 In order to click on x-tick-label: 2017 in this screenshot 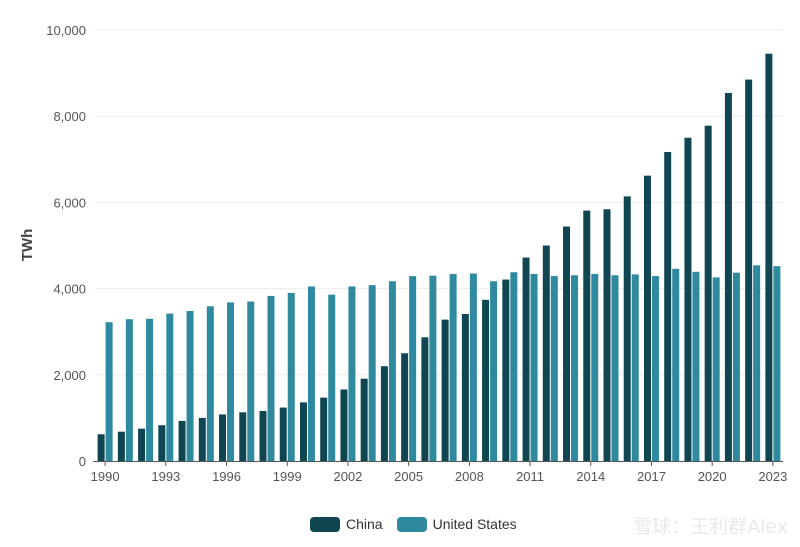, I will do `click(651, 476)`.